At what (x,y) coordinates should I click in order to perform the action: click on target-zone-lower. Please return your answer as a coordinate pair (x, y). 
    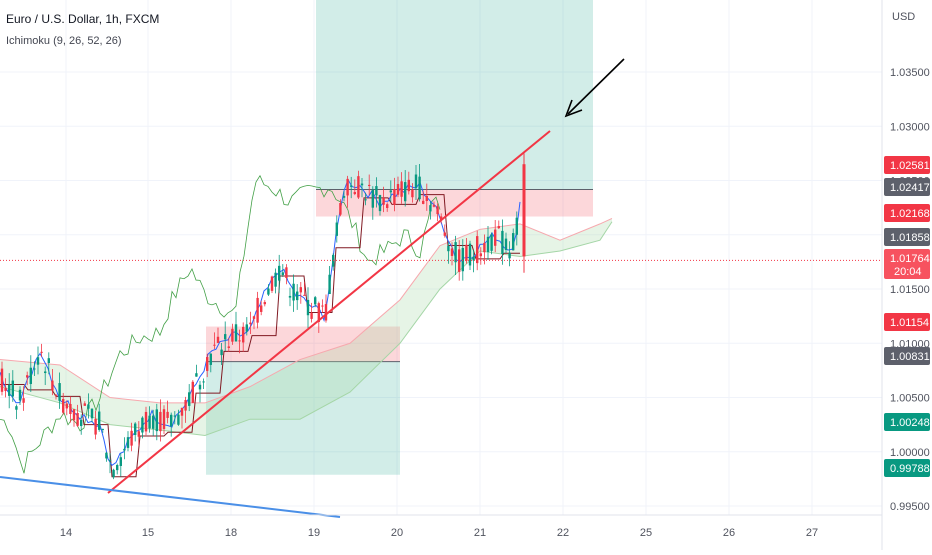
    Looking at the image, I should click on (303, 418).